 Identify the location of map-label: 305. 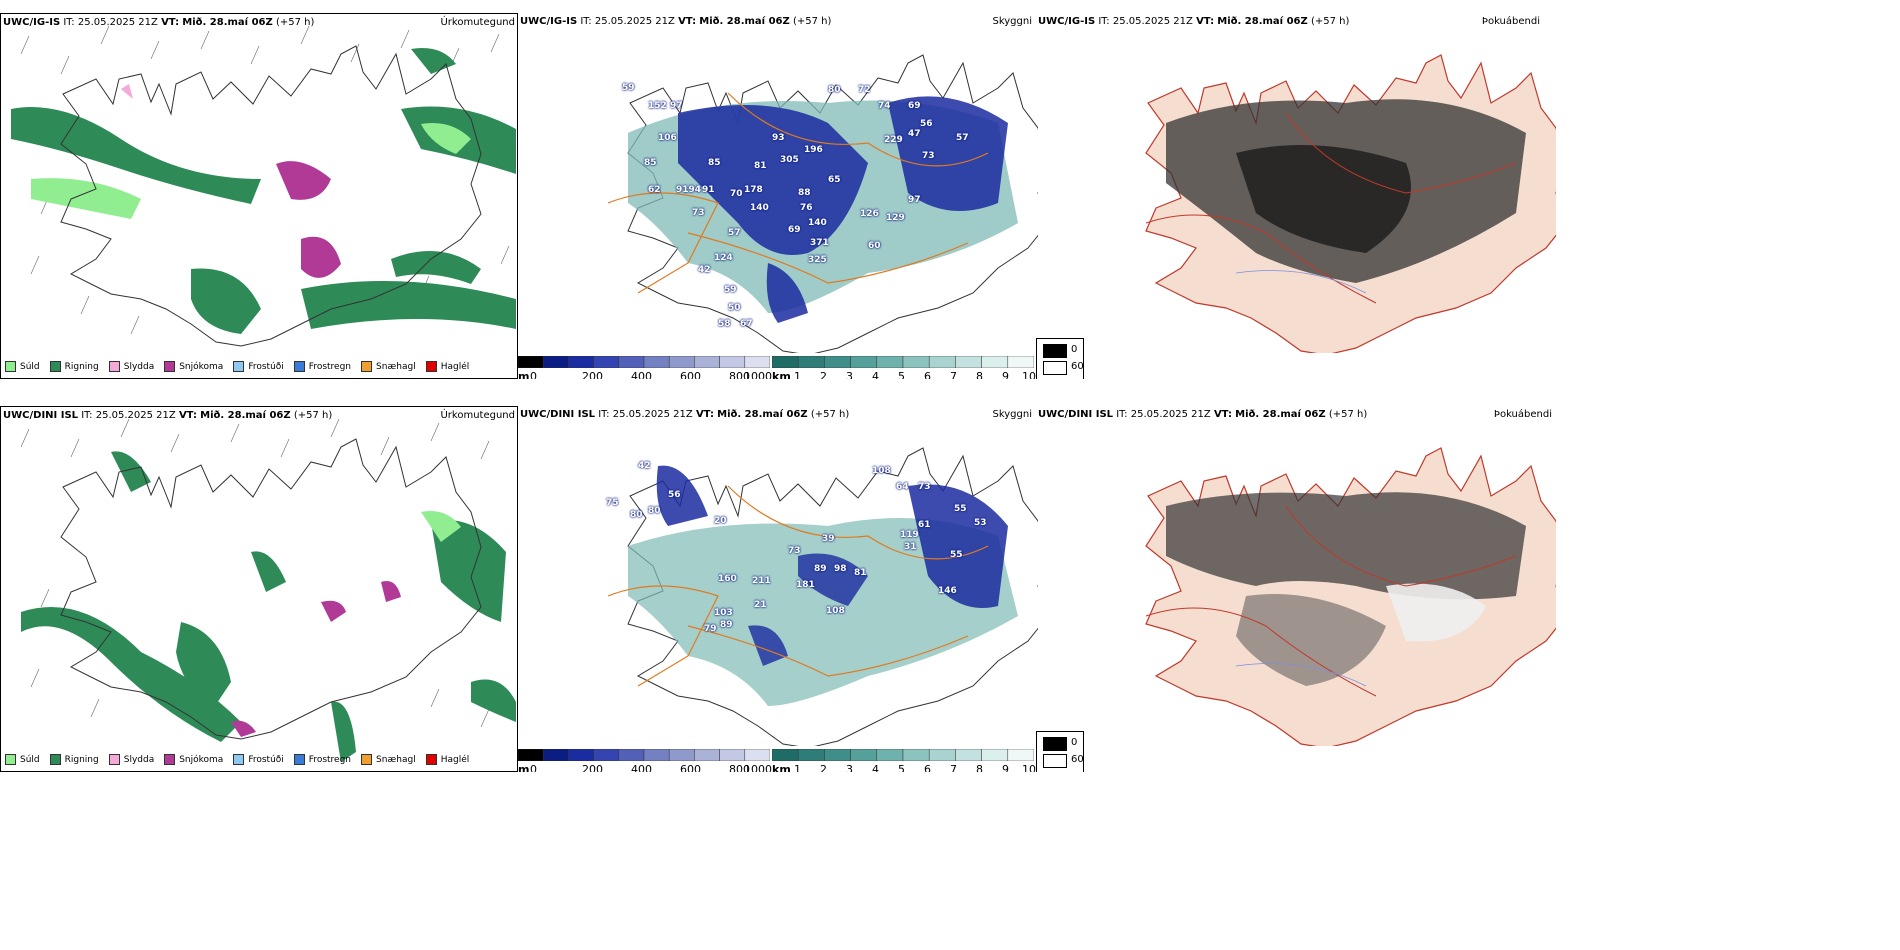
(789, 160).